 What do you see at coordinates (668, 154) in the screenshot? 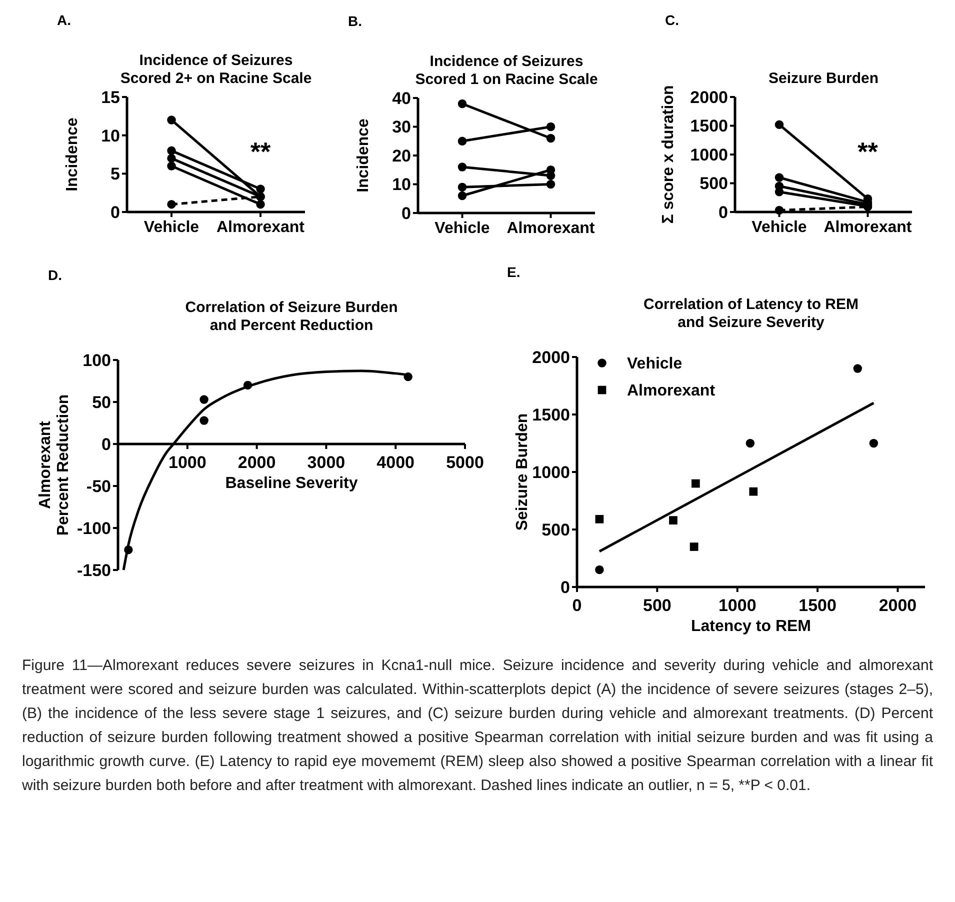
I see `y-axis-title: Σ score x duration` at bounding box center [668, 154].